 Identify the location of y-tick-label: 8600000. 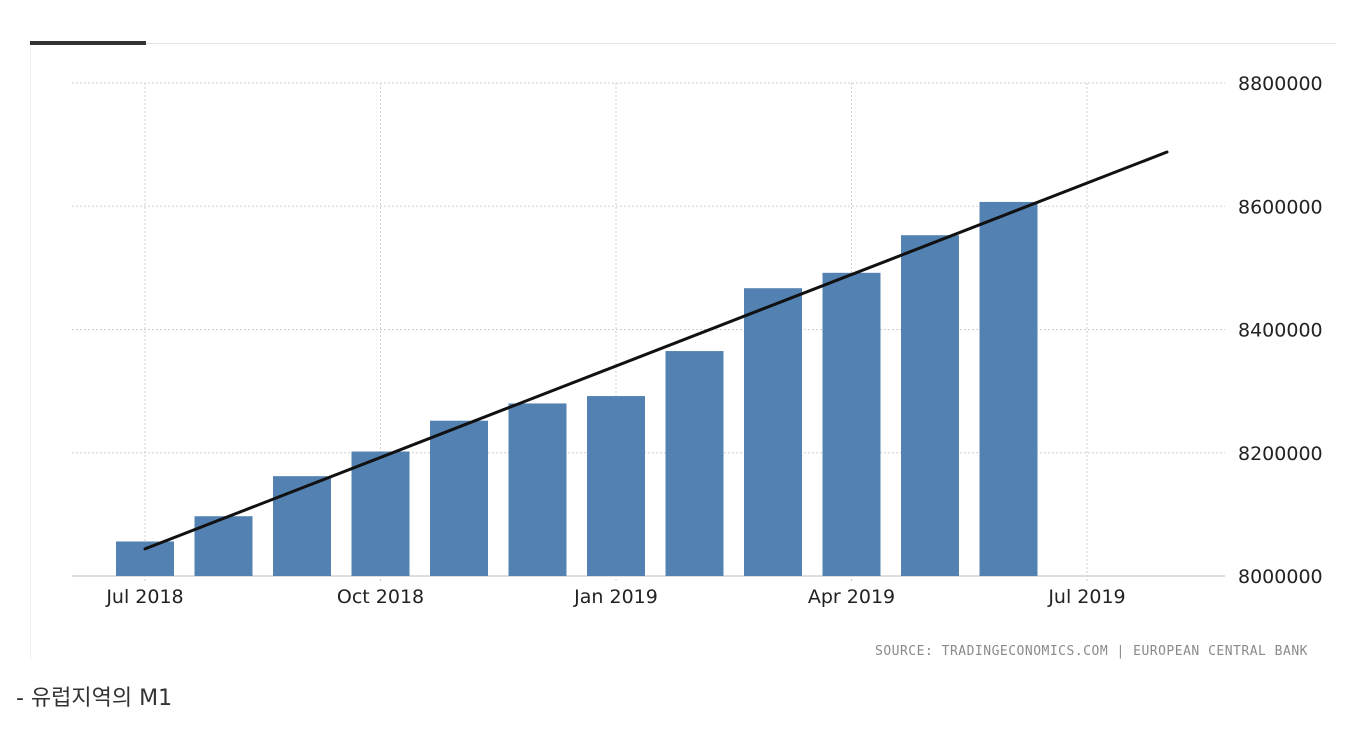
(1280, 207).